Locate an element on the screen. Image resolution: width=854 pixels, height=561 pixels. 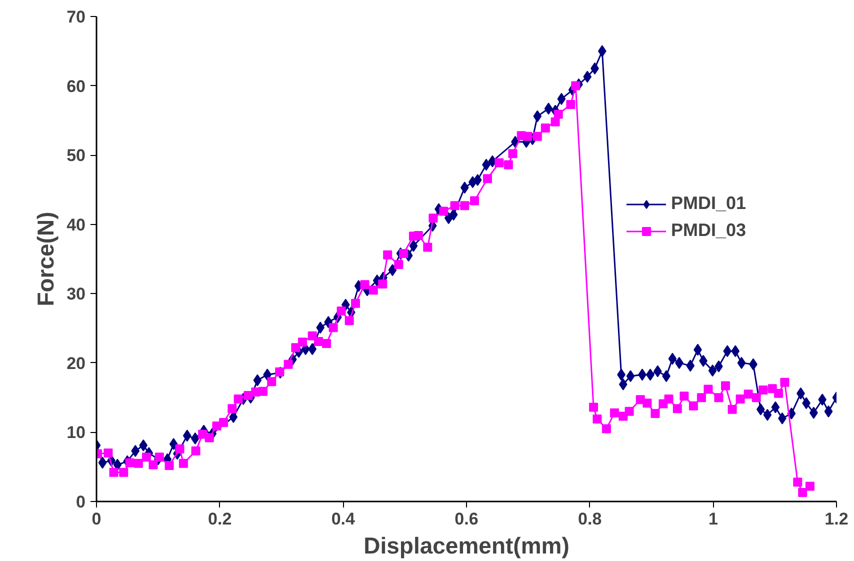
x-tick-label: 0.8 is located at coordinates (590, 519).